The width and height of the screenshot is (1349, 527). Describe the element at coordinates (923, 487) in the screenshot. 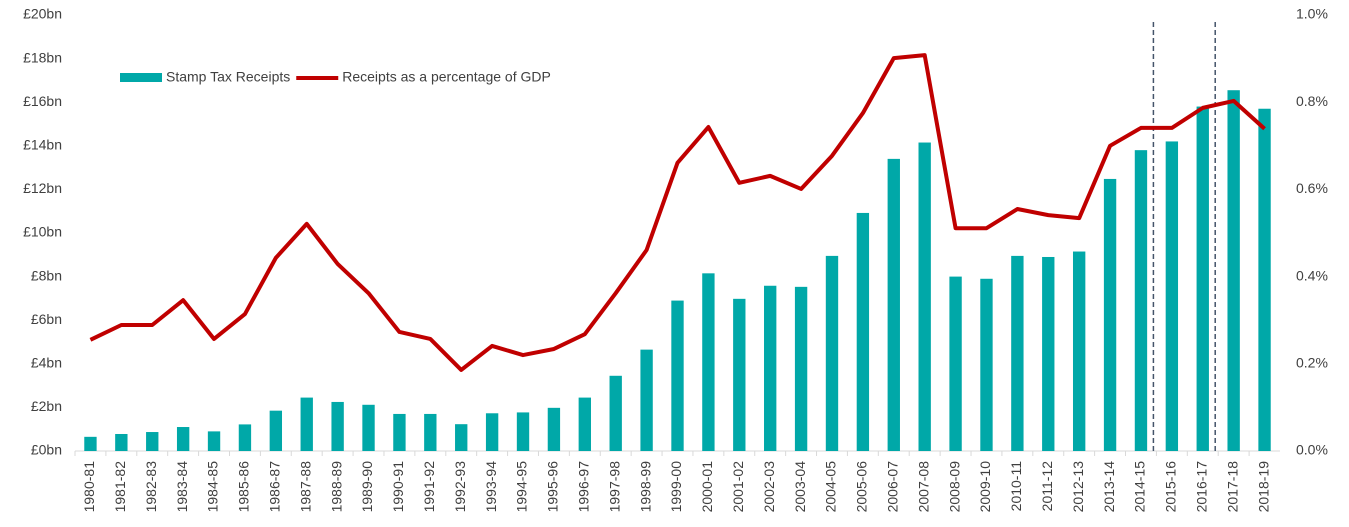

I see `x-tick-label: 2007-08` at that location.